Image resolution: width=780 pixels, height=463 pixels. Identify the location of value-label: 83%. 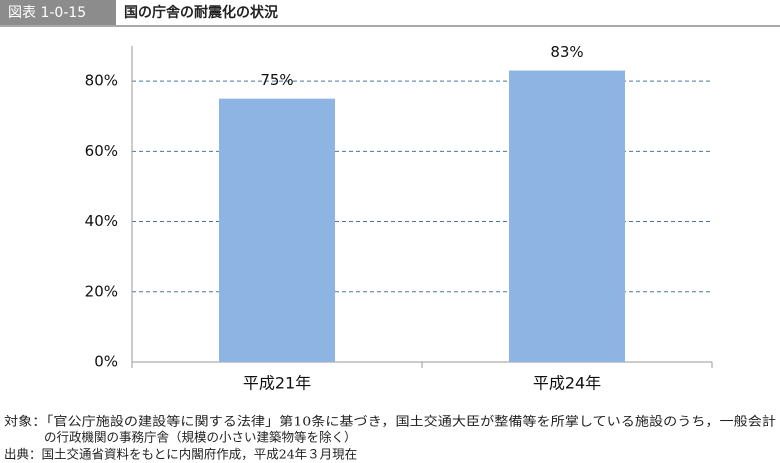
(566, 52).